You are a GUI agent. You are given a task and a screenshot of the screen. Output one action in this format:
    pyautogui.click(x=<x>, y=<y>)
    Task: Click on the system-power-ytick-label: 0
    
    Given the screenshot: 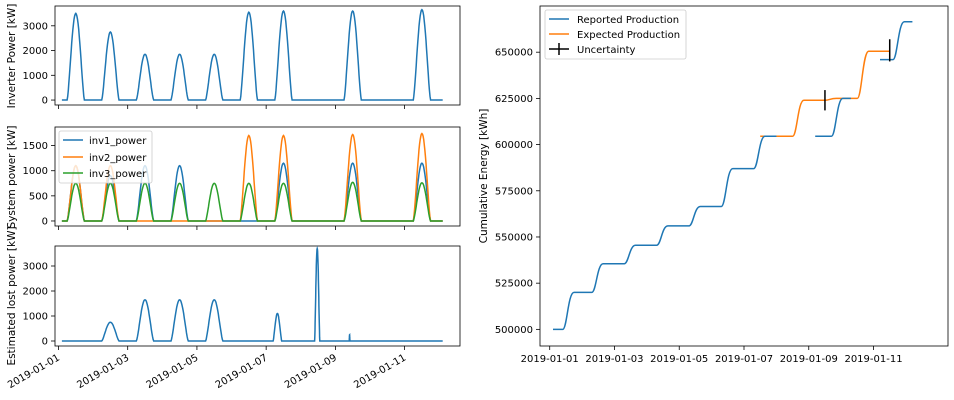 What is the action you would take?
    pyautogui.click(x=45, y=221)
    